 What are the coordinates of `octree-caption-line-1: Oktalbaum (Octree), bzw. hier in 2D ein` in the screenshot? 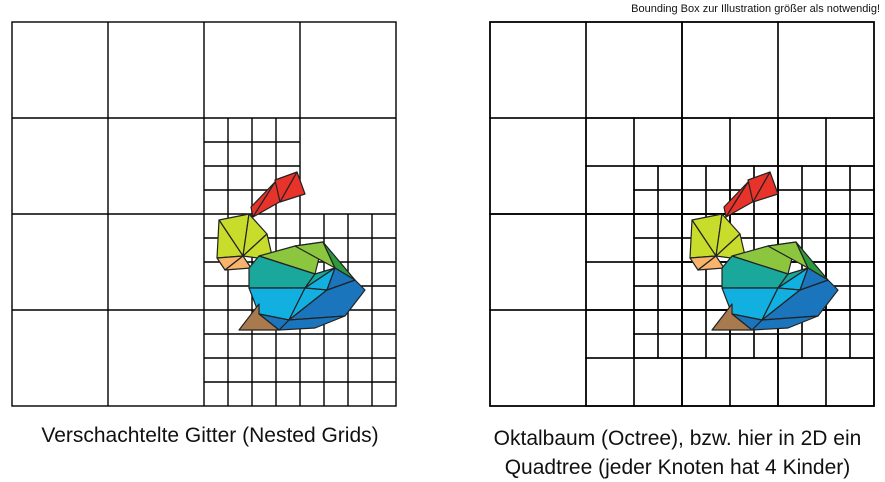 It's located at (677, 438).